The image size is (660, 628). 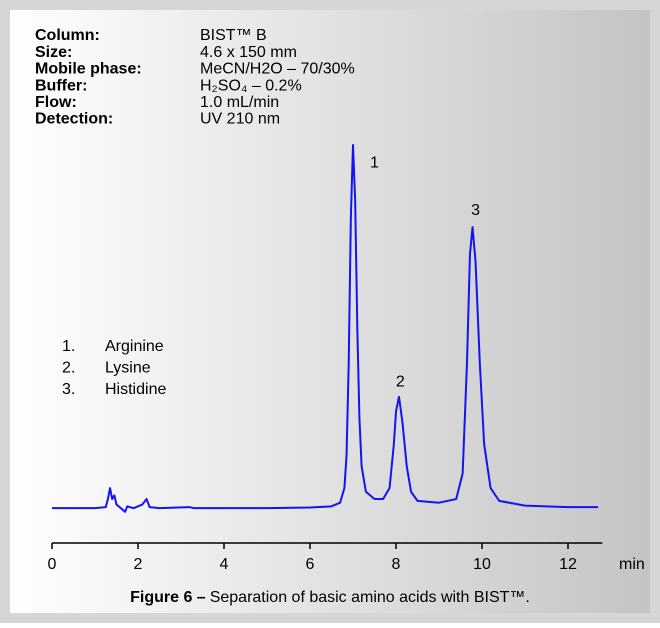 I want to click on info-value: UV 210 nm, so click(x=240, y=119).